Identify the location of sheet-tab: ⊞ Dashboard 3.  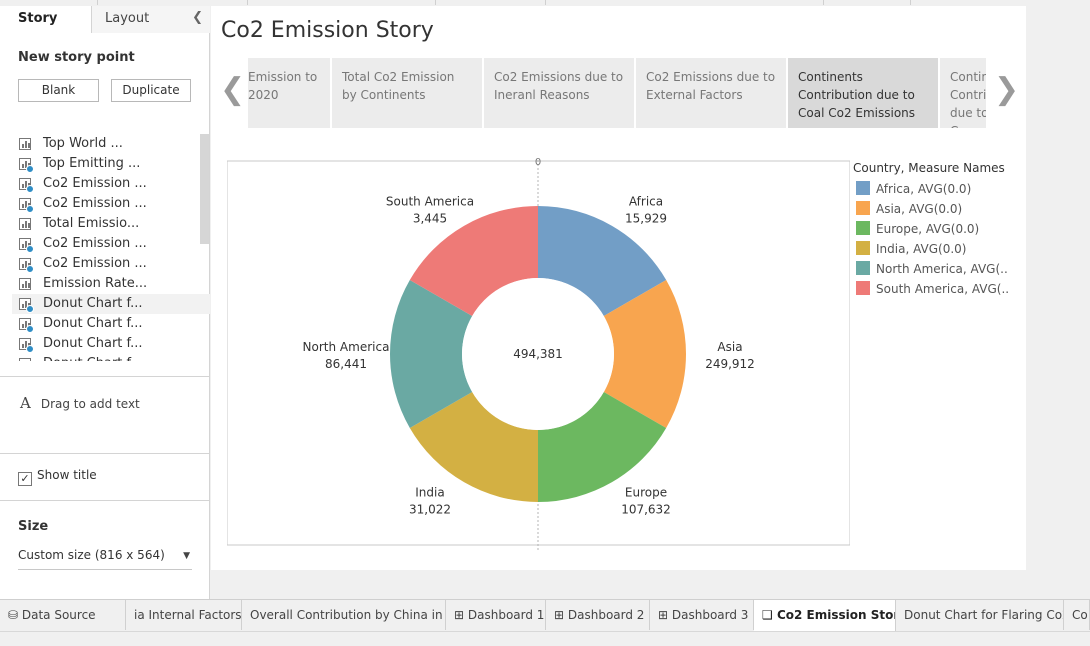
(702, 615).